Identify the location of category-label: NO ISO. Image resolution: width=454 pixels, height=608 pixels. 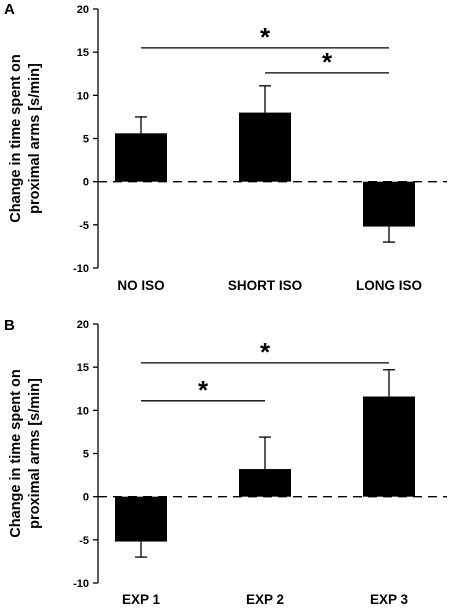
(140, 285).